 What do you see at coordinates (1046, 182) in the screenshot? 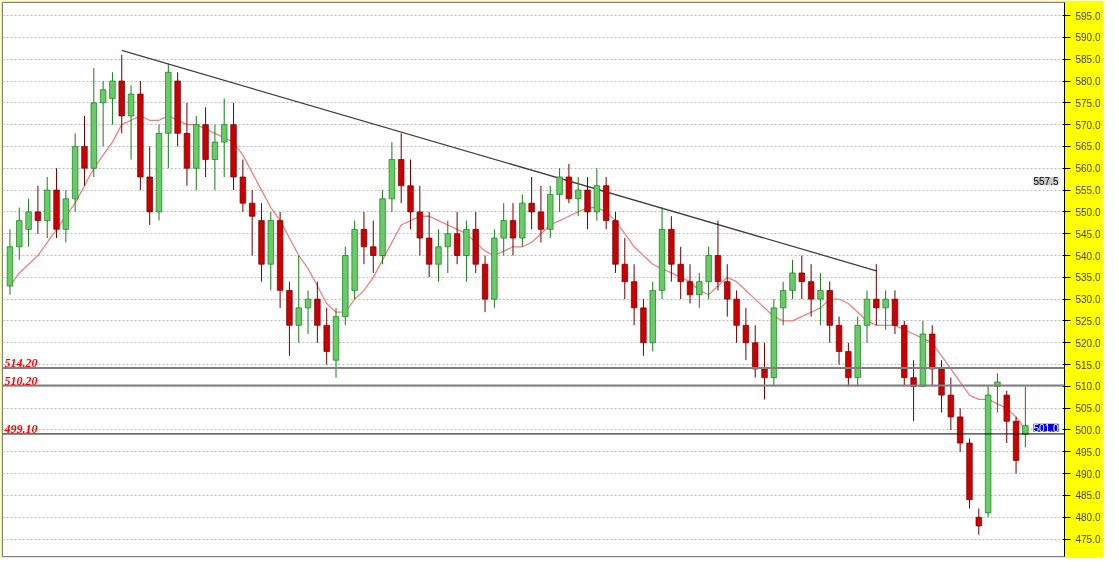
I see `text: 557.5` at bounding box center [1046, 182].